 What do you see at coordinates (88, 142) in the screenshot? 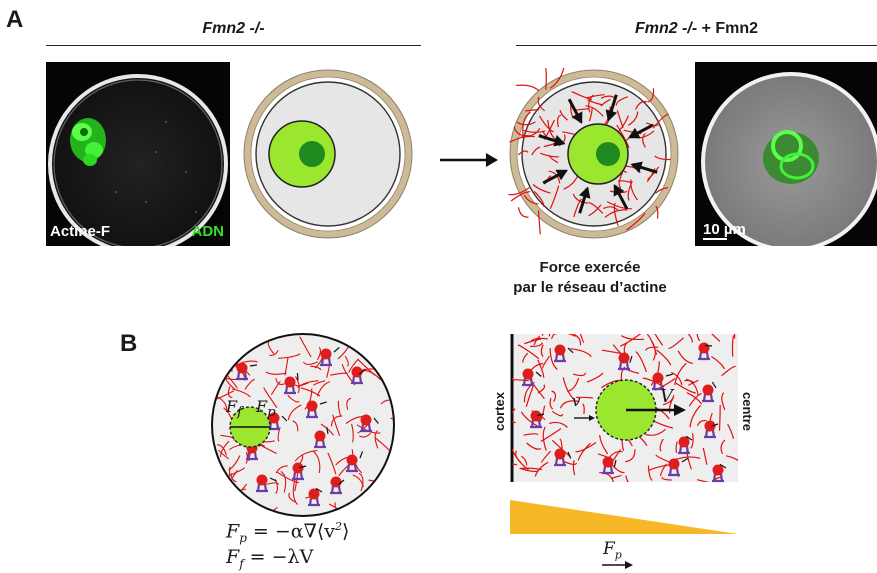
I see `dna-signal` at bounding box center [88, 142].